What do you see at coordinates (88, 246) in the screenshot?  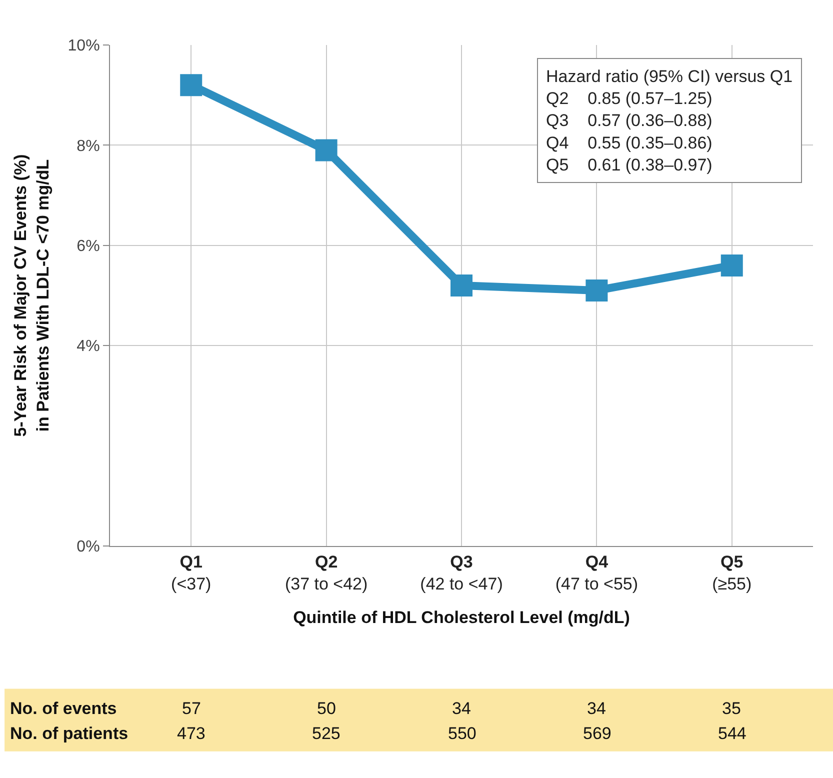 I see `y-tick-label: 6%` at bounding box center [88, 246].